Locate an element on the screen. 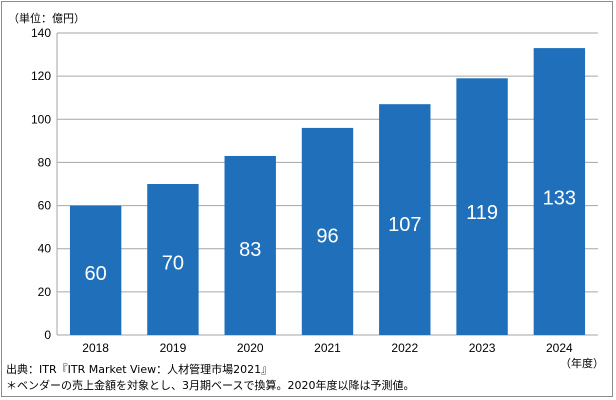 This screenshot has width=616, height=400. unit-label: （単位：億円） is located at coordinates (46, 18).